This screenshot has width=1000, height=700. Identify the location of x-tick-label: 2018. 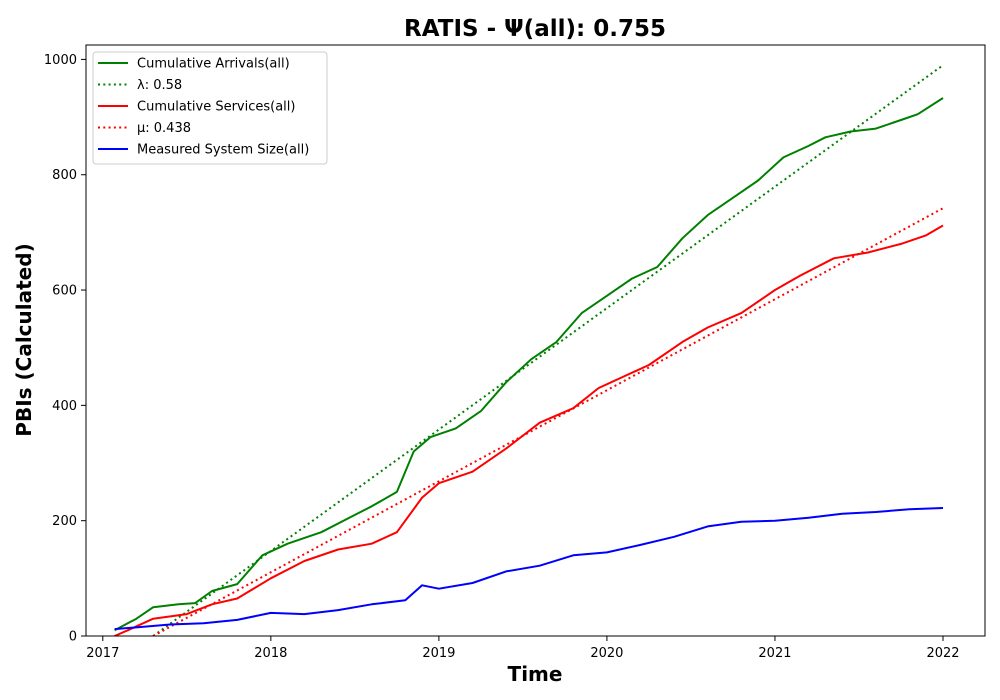
(270, 653).